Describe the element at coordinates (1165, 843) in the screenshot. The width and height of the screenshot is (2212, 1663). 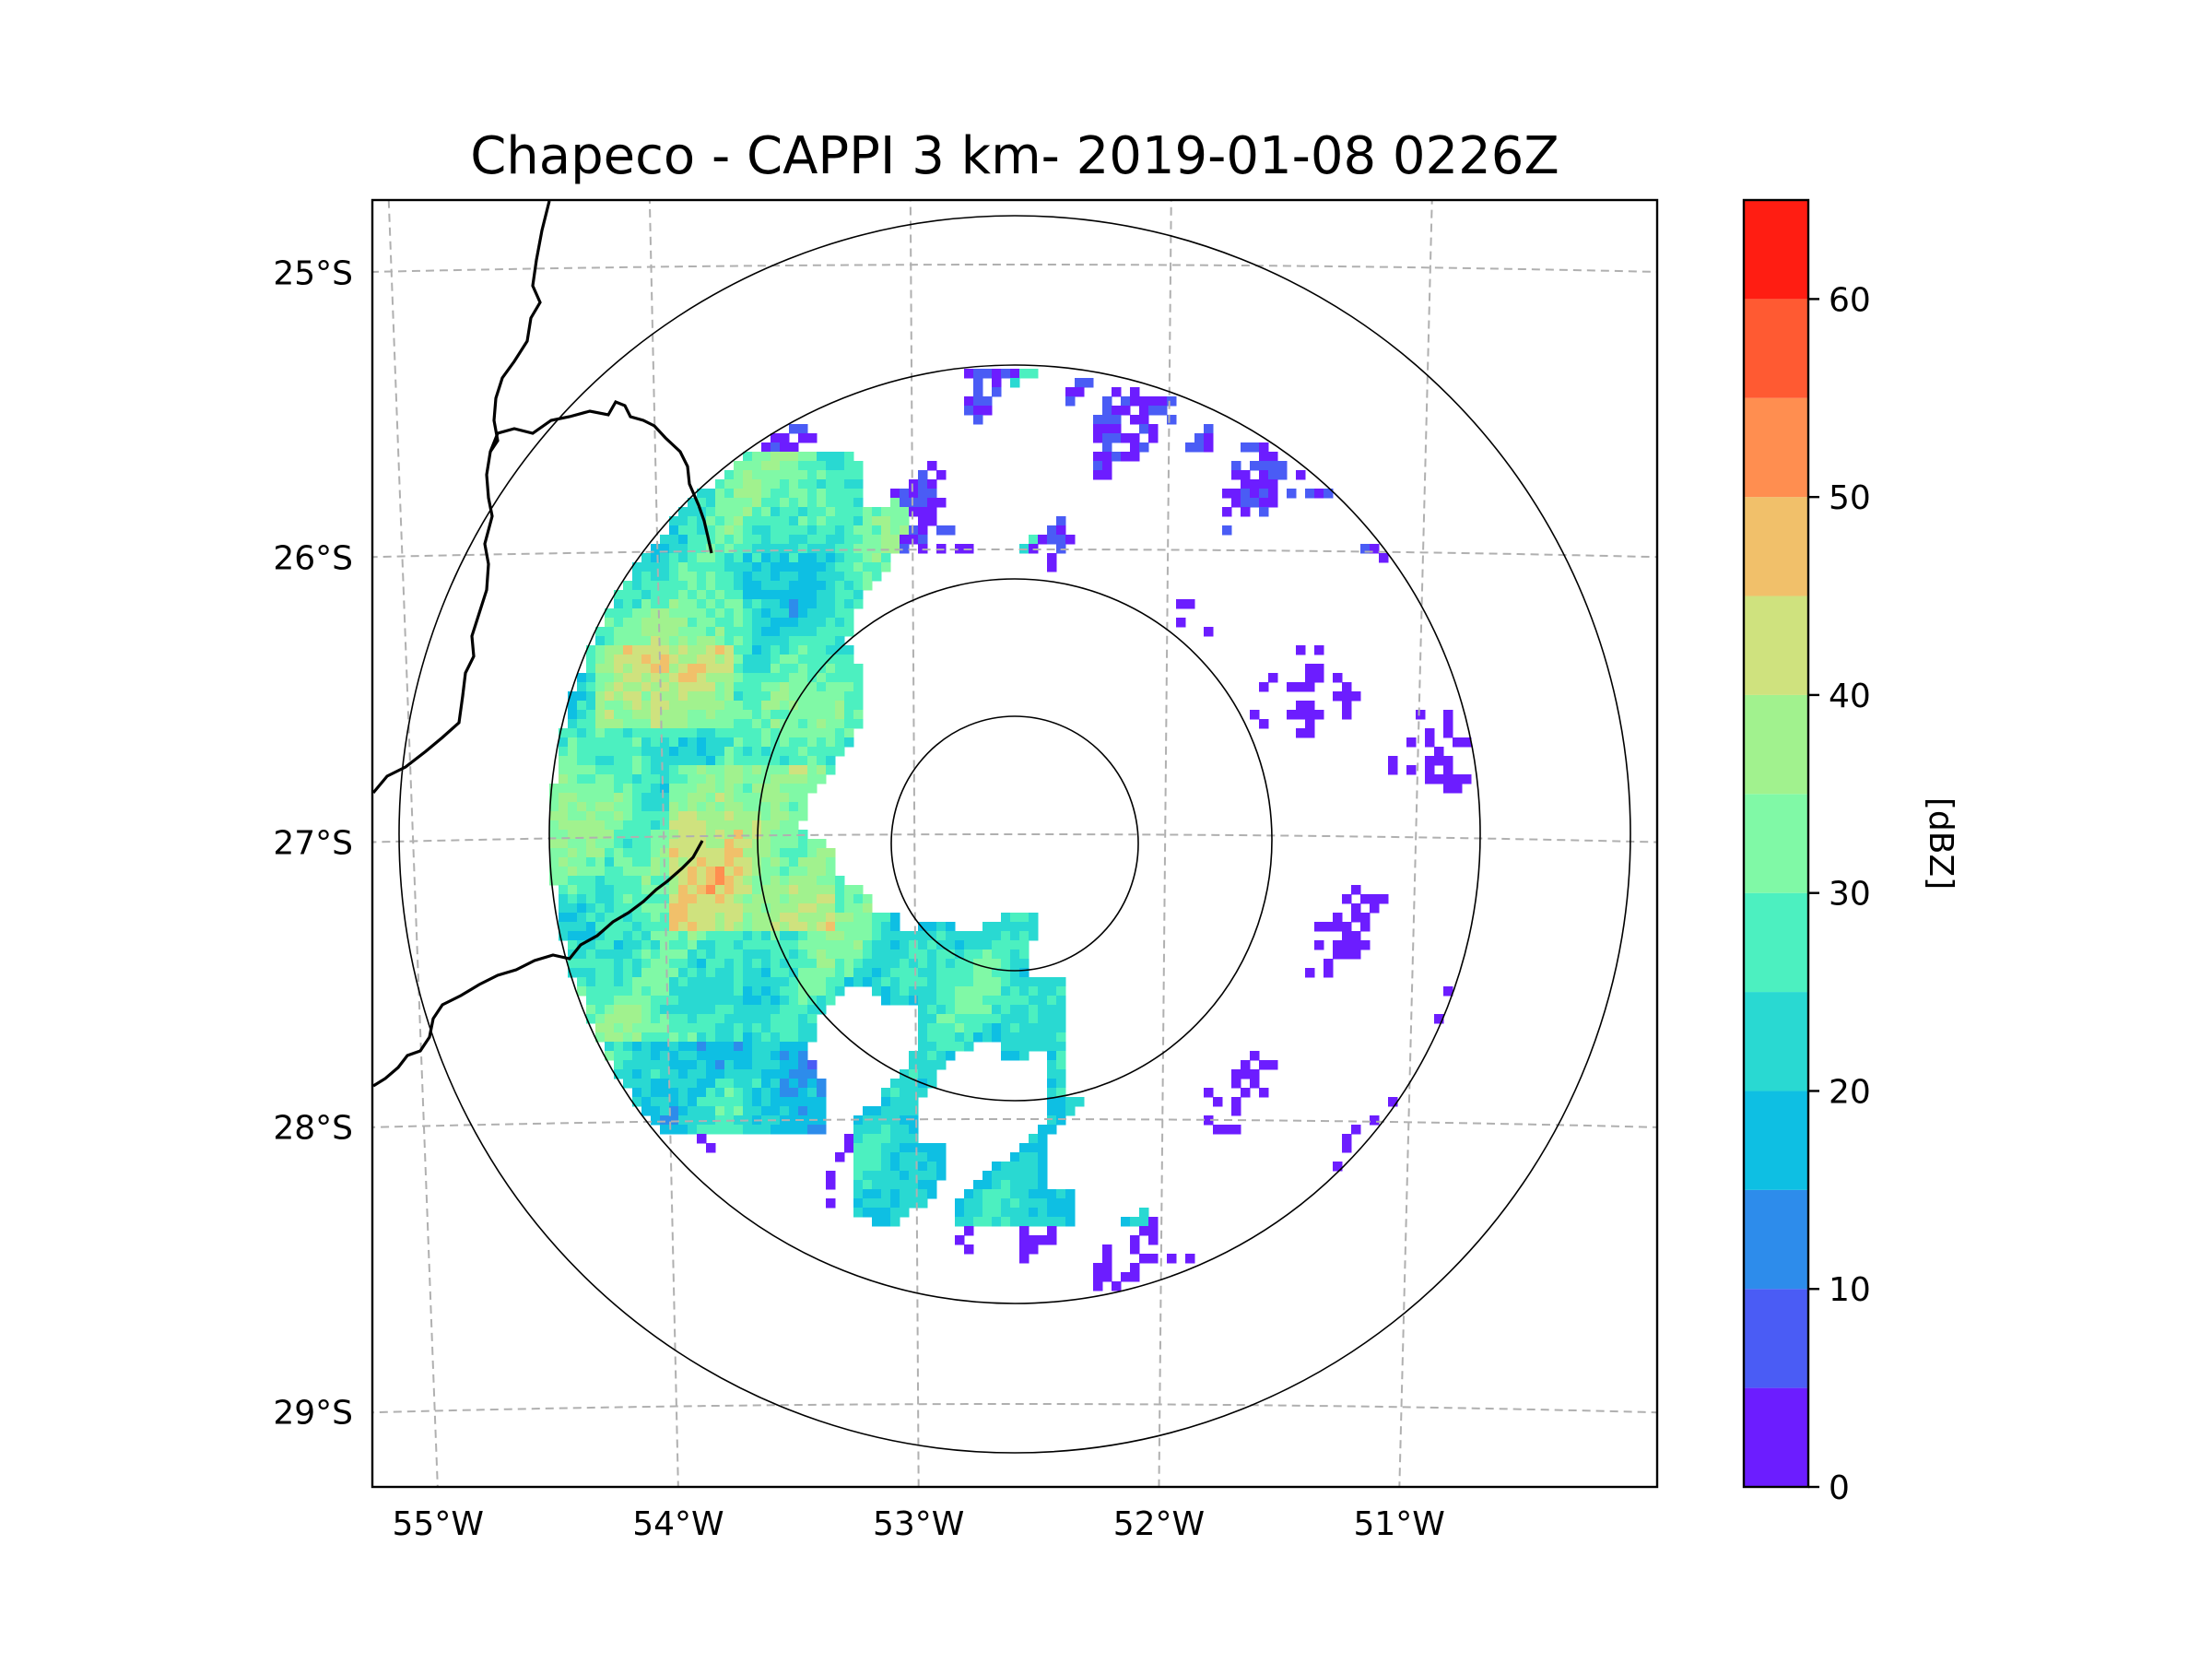
I see `meridian-line` at that location.